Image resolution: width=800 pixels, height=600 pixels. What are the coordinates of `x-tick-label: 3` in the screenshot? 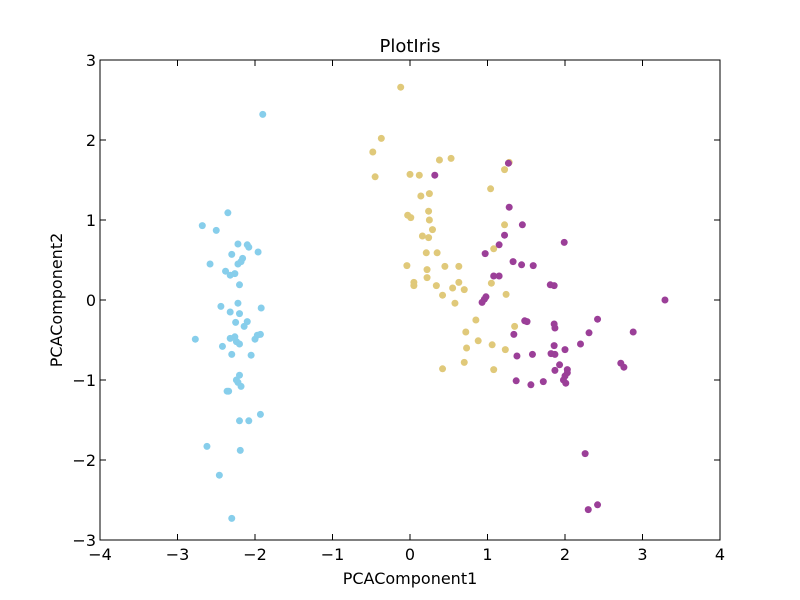 It's located at (642, 554).